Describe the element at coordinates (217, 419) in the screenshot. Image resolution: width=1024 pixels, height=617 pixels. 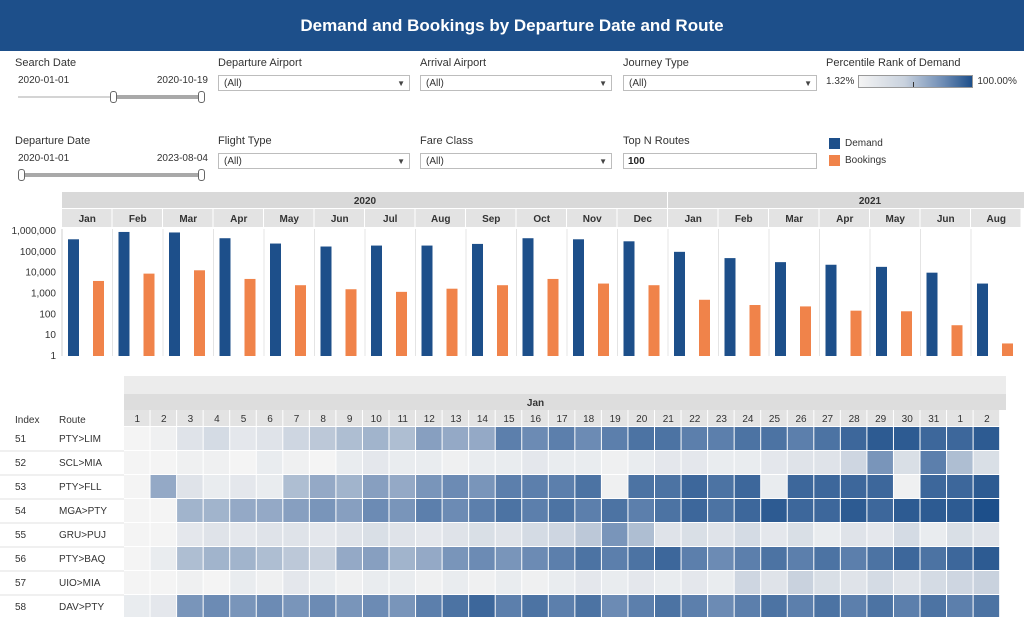
I see `day-label: 4` at that location.